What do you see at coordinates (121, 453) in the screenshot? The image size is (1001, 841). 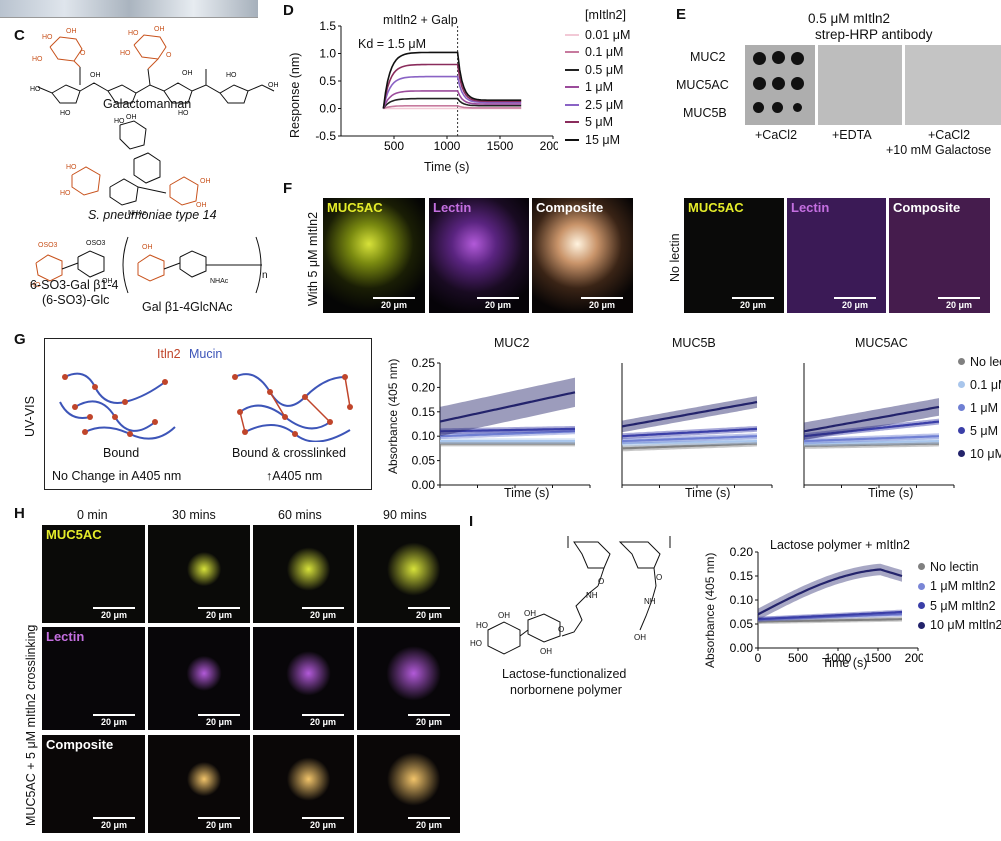 I see `label-bound: Bound` at bounding box center [121, 453].